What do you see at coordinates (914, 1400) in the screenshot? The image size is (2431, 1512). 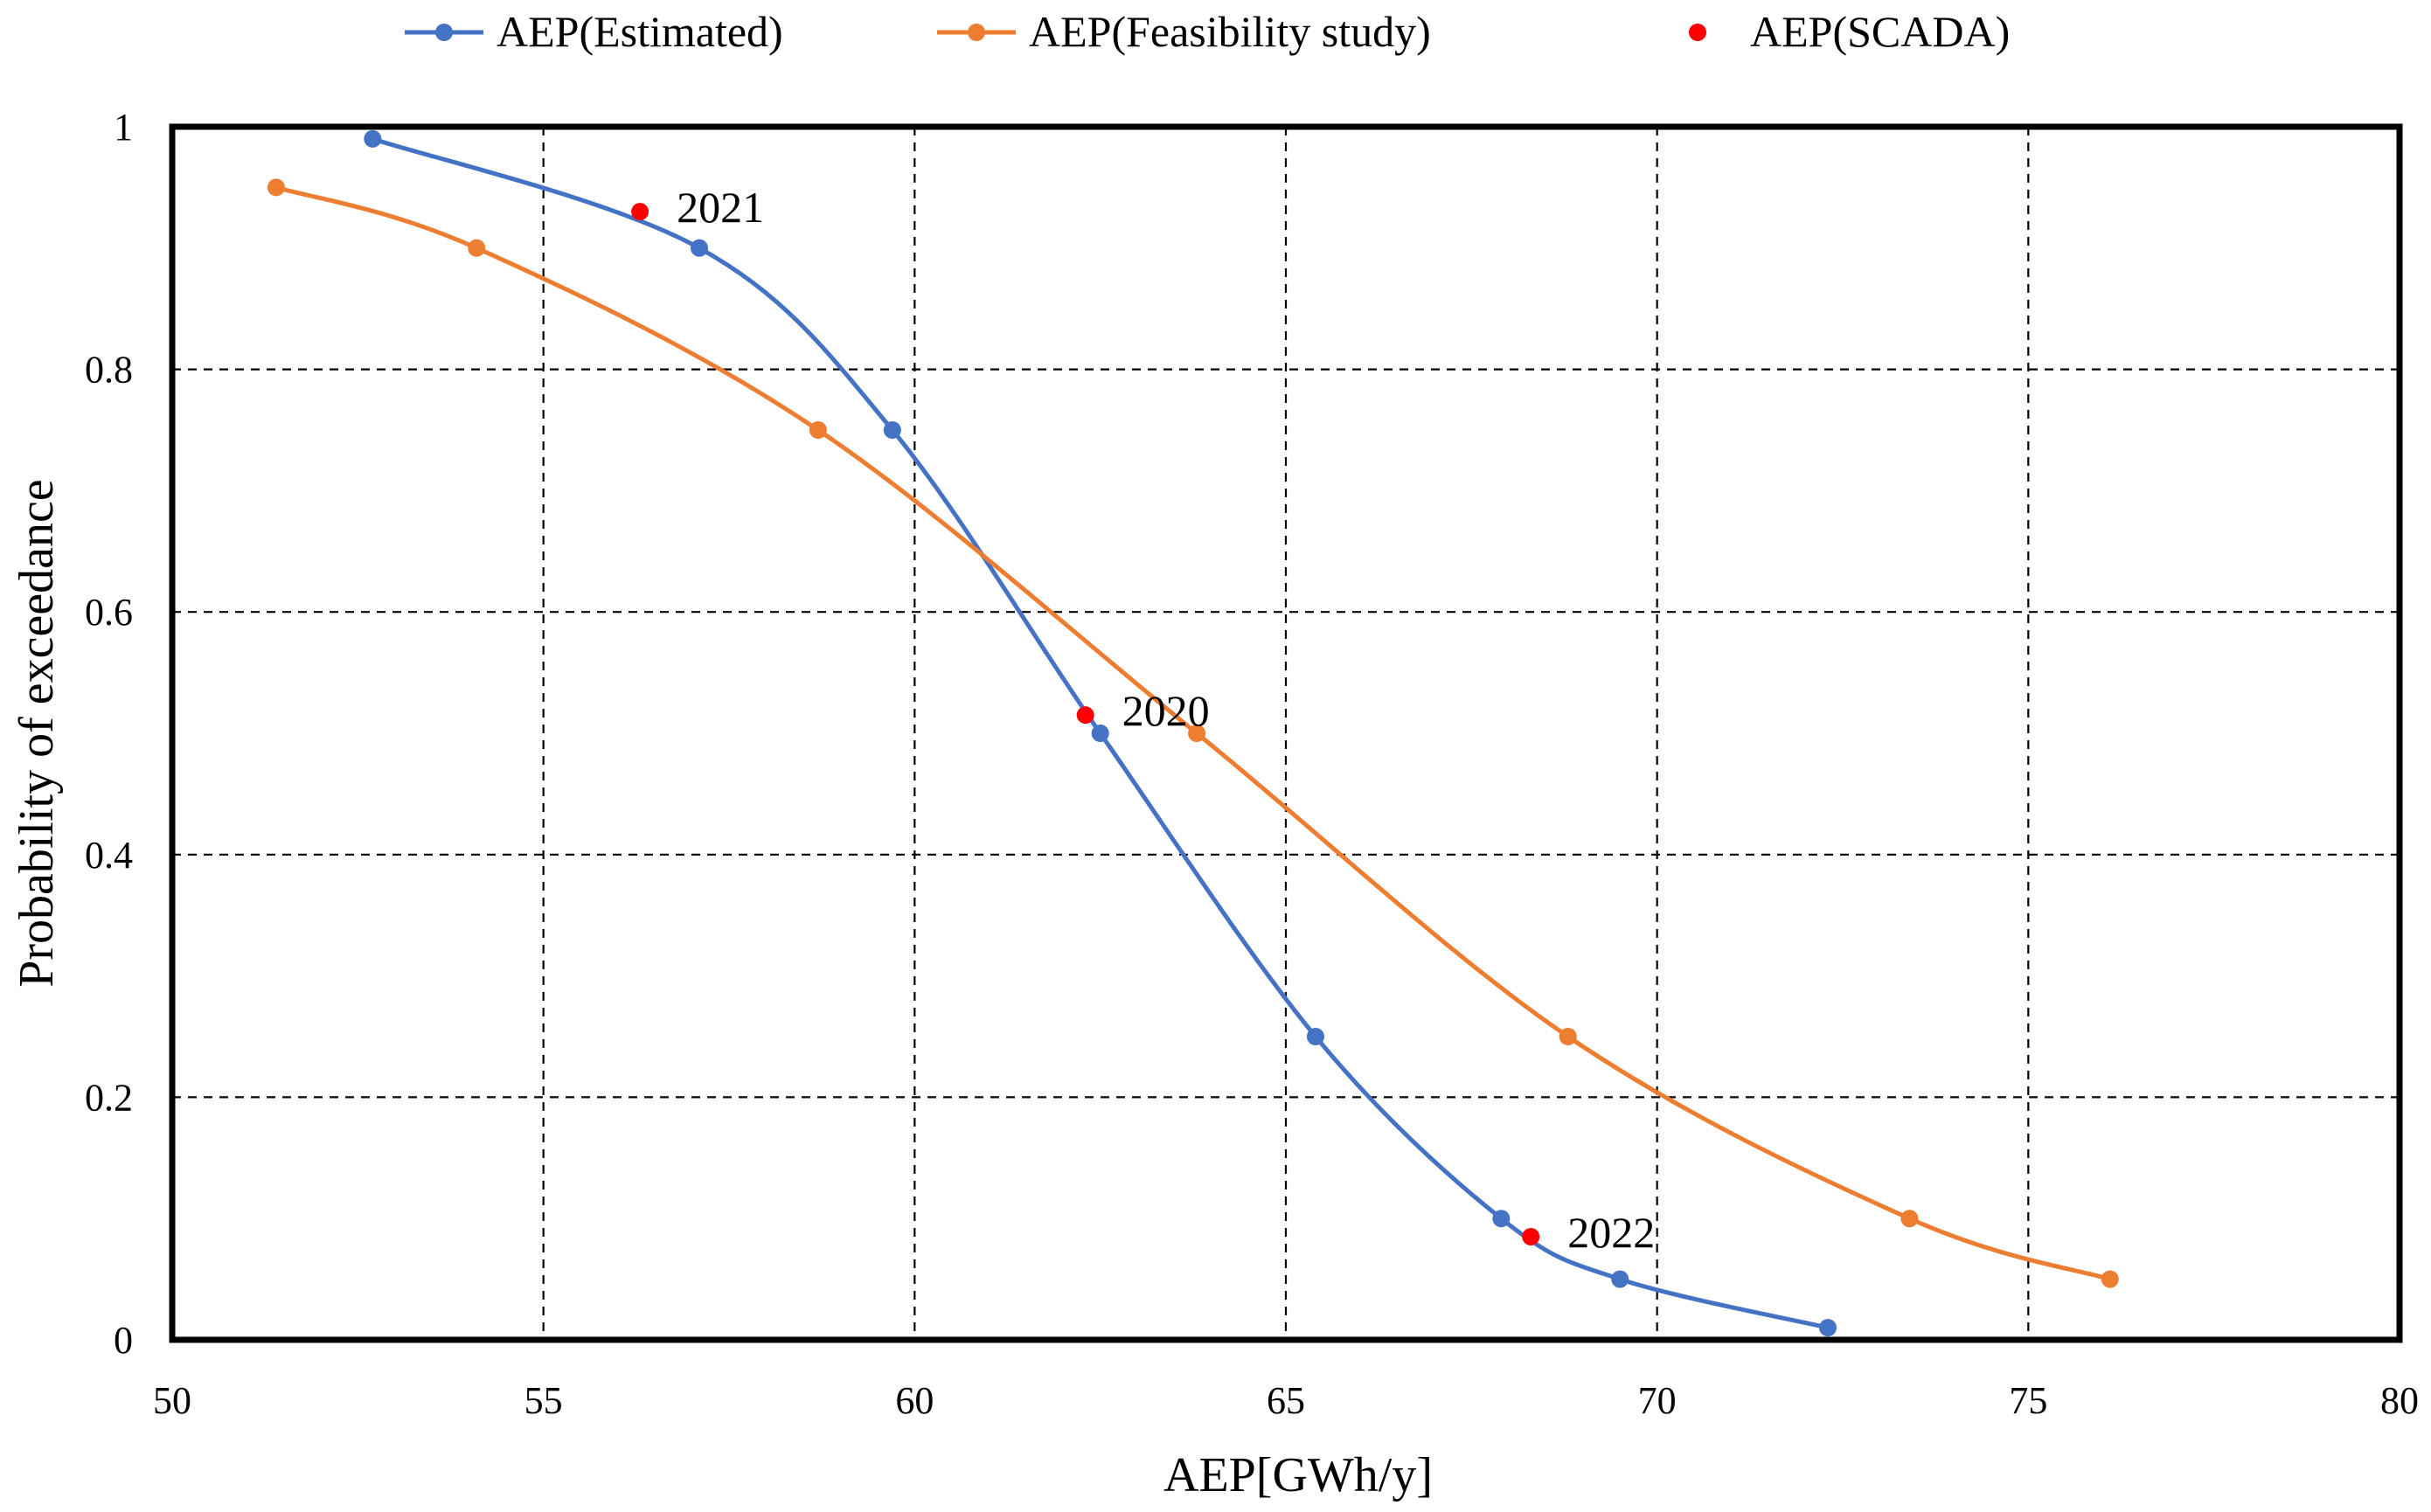 I see `x-tick-label: 60` at bounding box center [914, 1400].